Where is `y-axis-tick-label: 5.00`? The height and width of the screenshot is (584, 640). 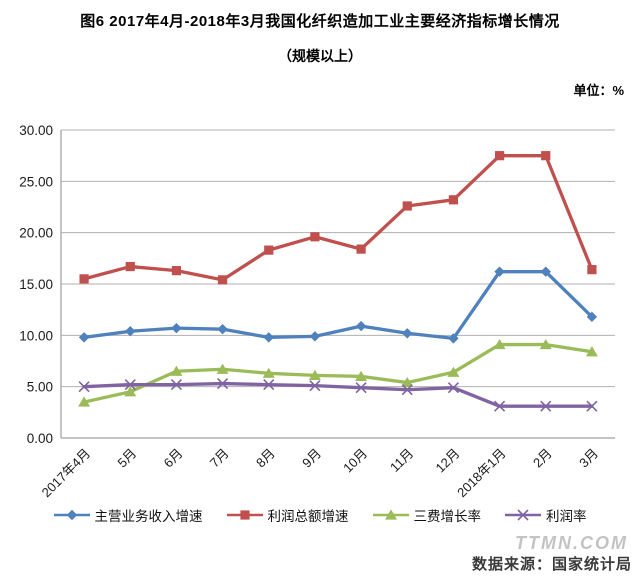
y-axis-tick-label: 5.00 is located at coordinates (40, 387).